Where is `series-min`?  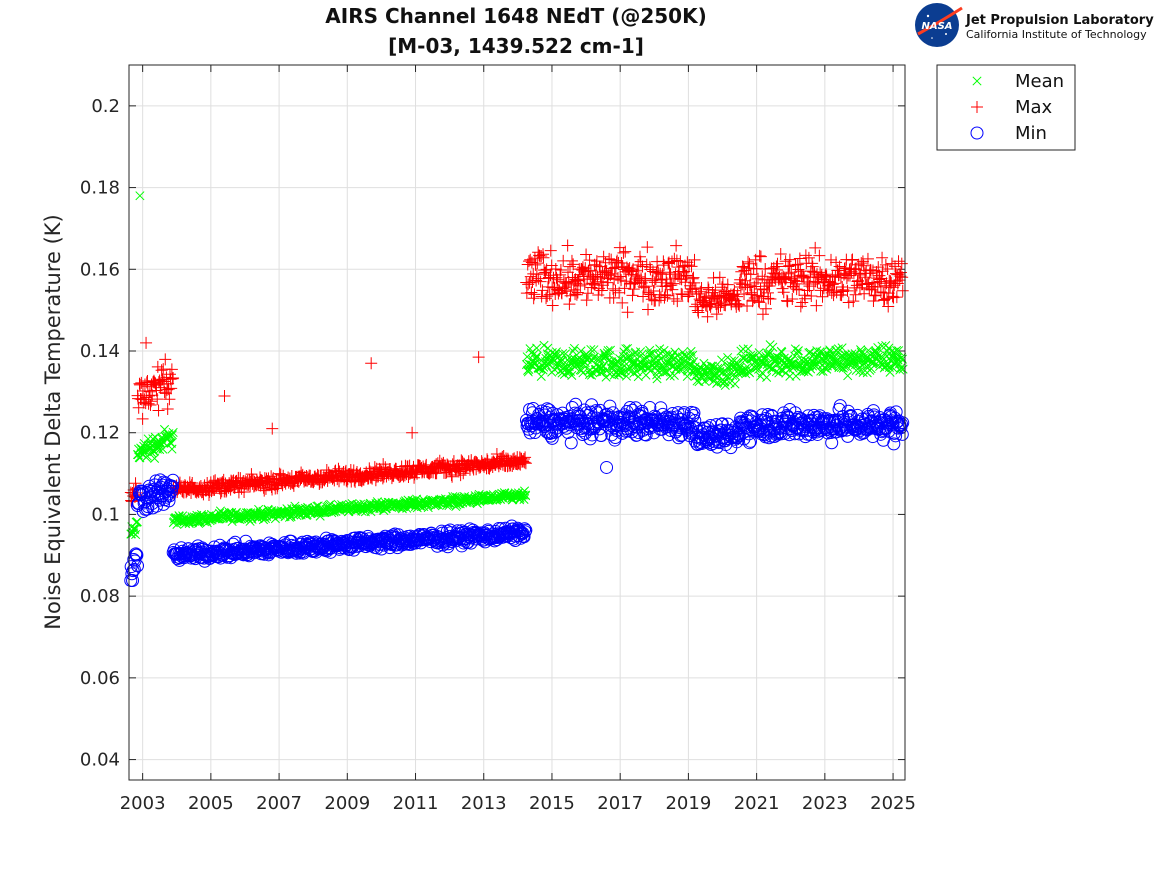
series-min is located at coordinates (517, 492).